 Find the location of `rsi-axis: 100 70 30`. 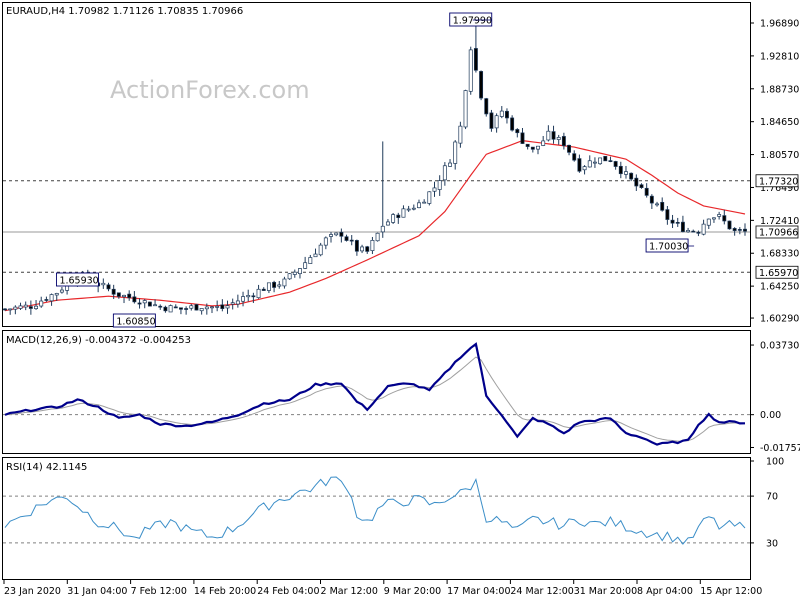

rsi-axis: 100 70 30 is located at coordinates (767, 503).